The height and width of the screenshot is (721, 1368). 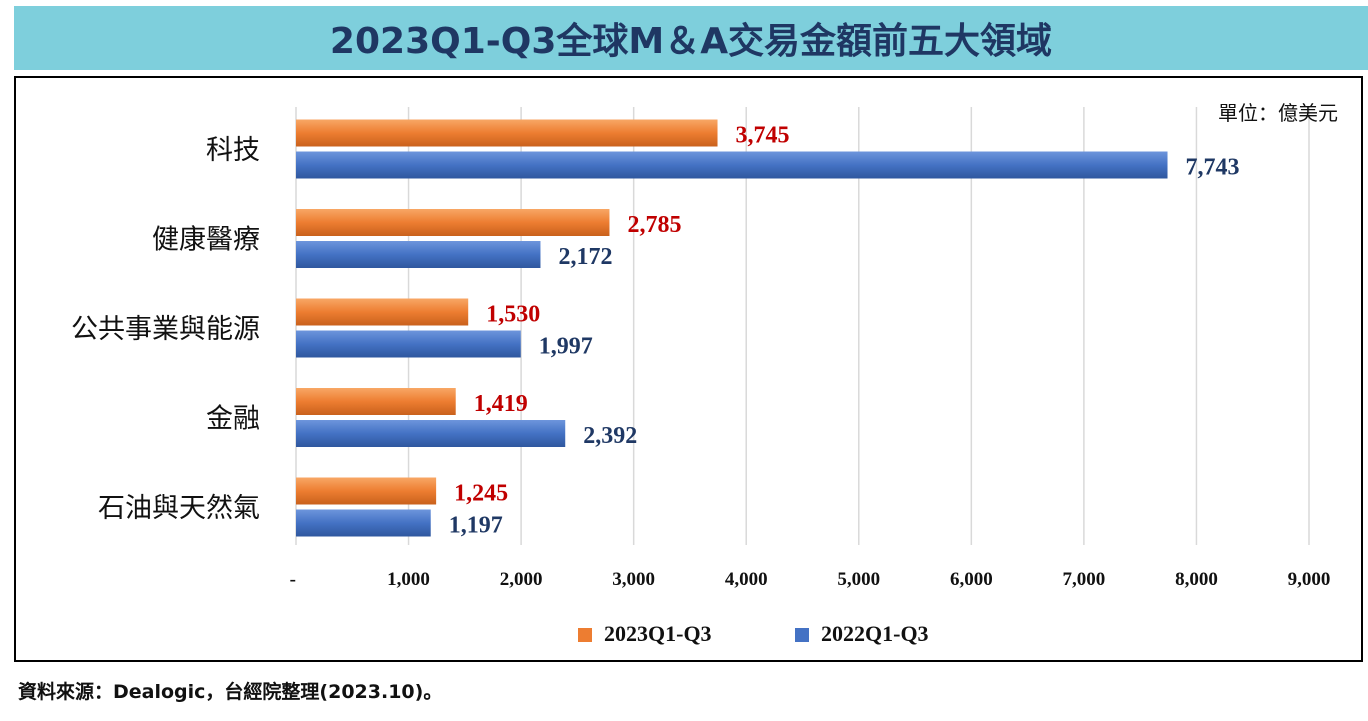 I want to click on x-tick-label: 8,000, so click(x=1196, y=579).